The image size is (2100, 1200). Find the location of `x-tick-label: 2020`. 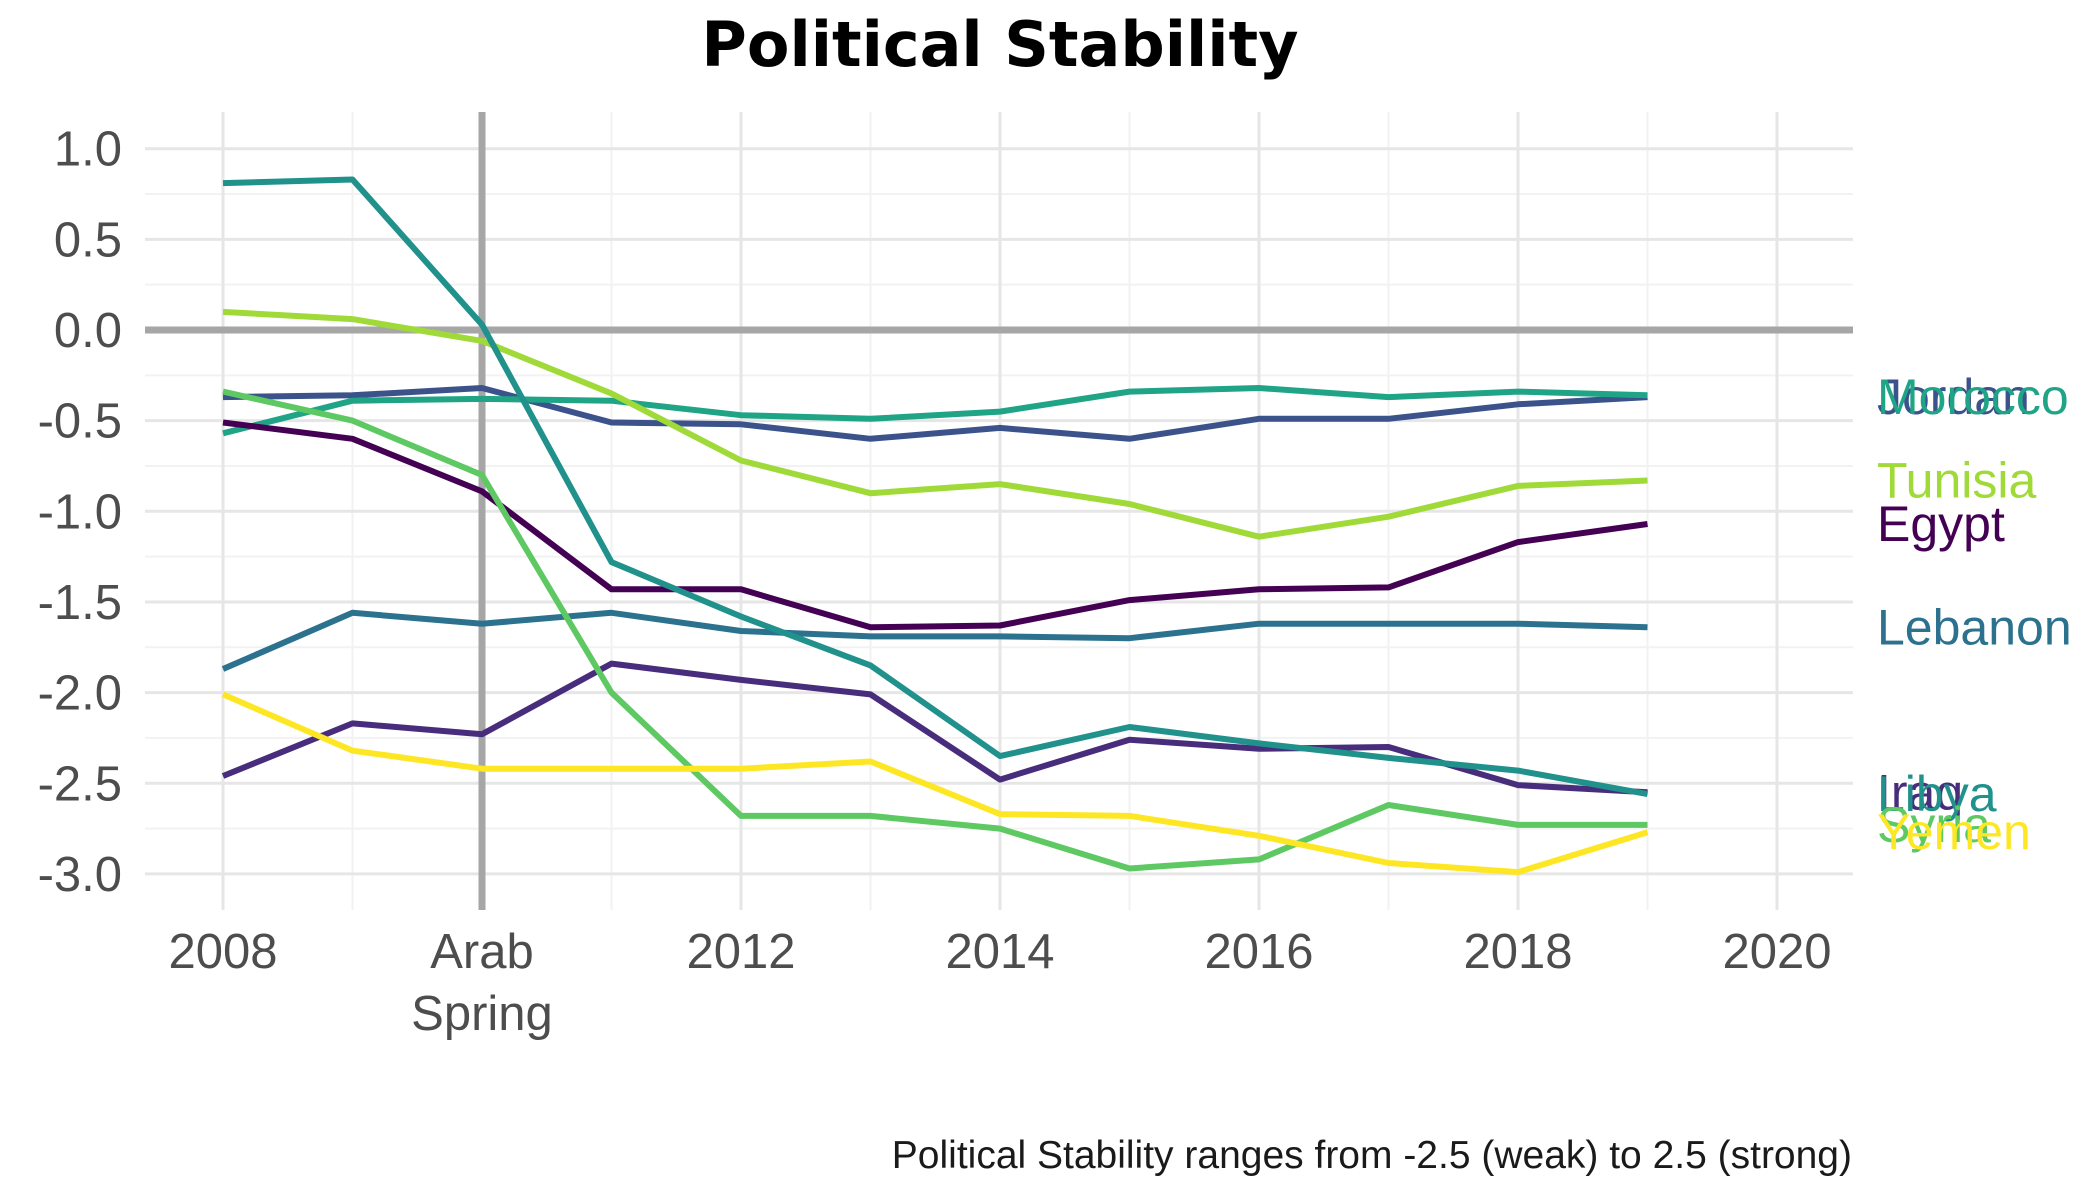

x-tick-label: 2020 is located at coordinates (1776, 952).